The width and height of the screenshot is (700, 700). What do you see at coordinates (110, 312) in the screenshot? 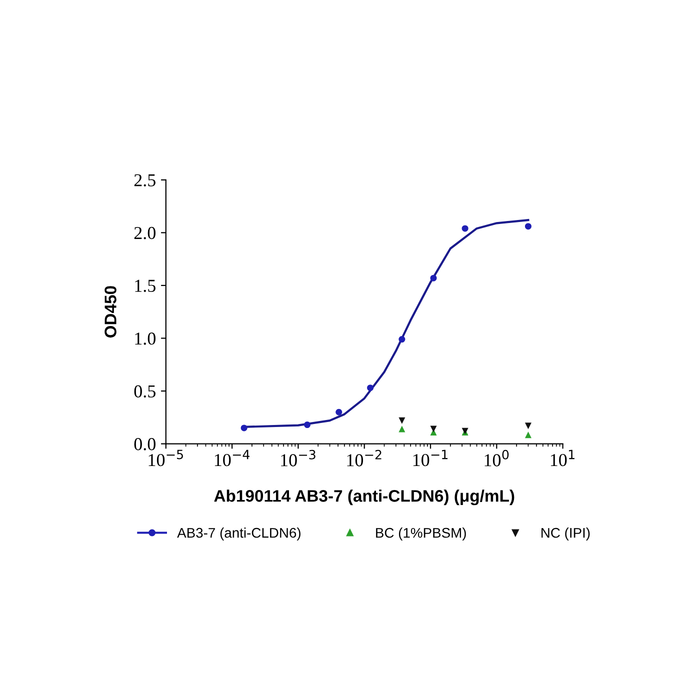
I see `y-axis-title: OD450` at bounding box center [110, 312].